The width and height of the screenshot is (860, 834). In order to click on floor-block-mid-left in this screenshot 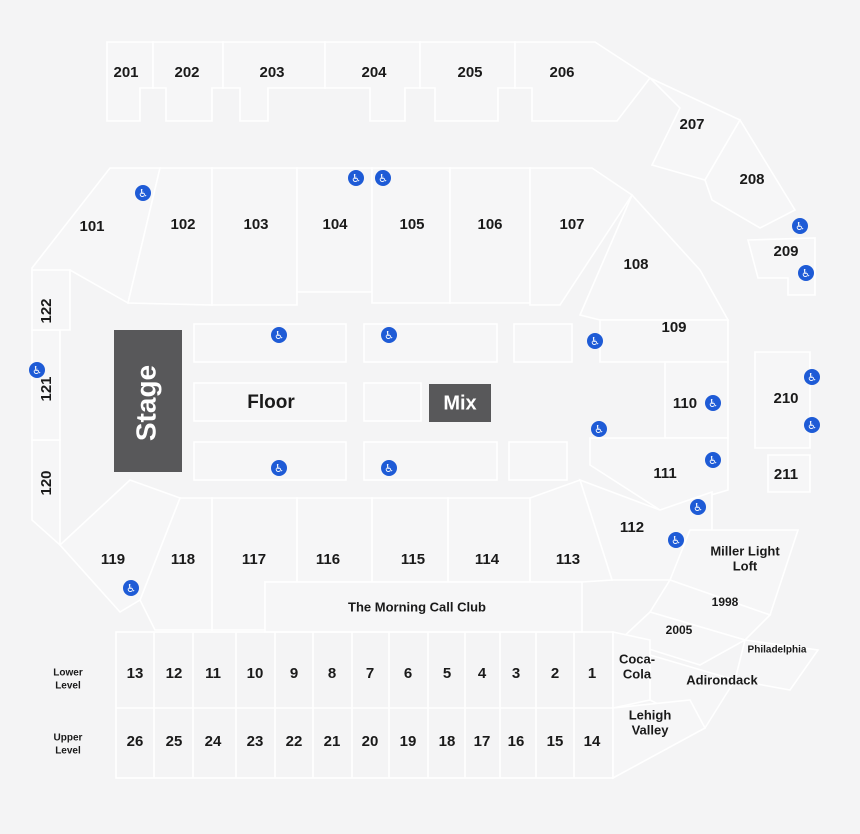, I will do `click(270, 402)`.